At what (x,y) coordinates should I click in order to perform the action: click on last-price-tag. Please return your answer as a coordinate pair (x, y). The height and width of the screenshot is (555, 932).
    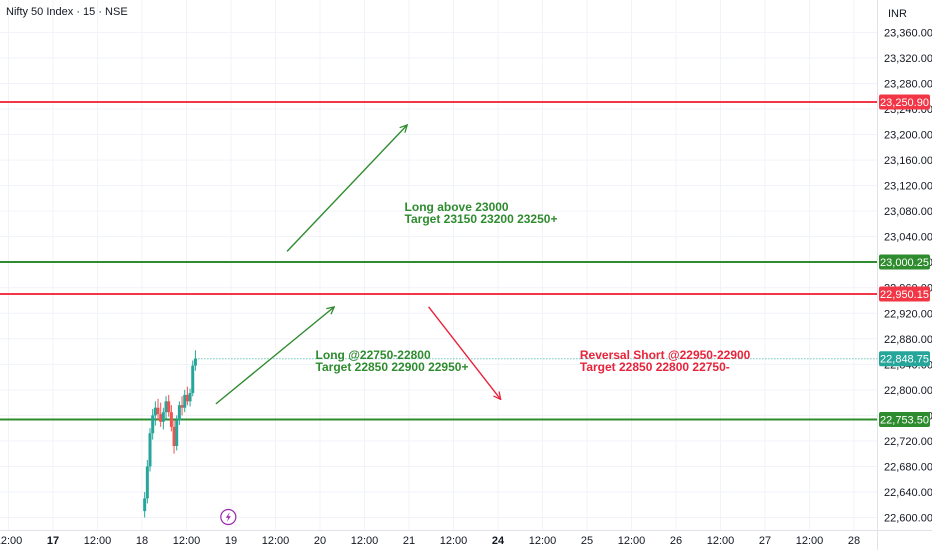
    Looking at the image, I should click on (904, 359).